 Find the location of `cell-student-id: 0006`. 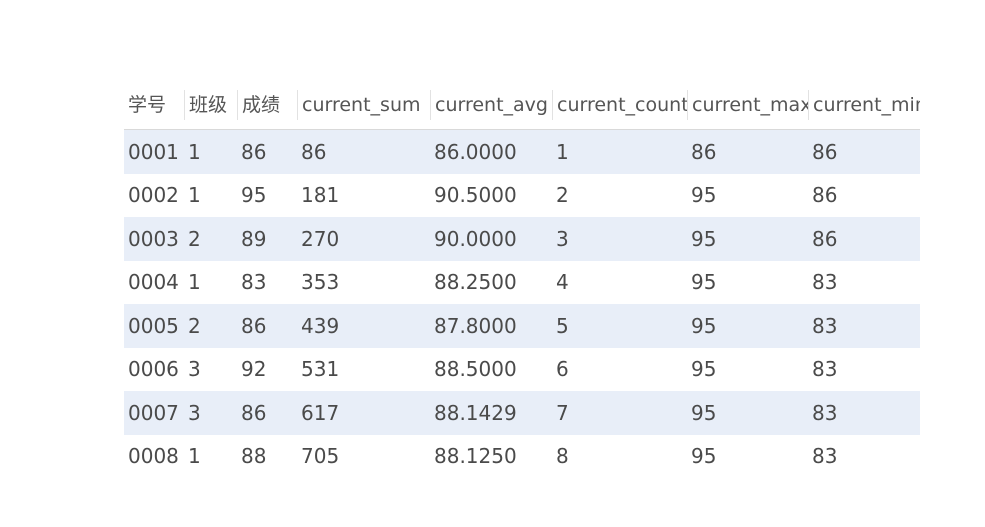

cell-student-id: 0006 is located at coordinates (153, 369).